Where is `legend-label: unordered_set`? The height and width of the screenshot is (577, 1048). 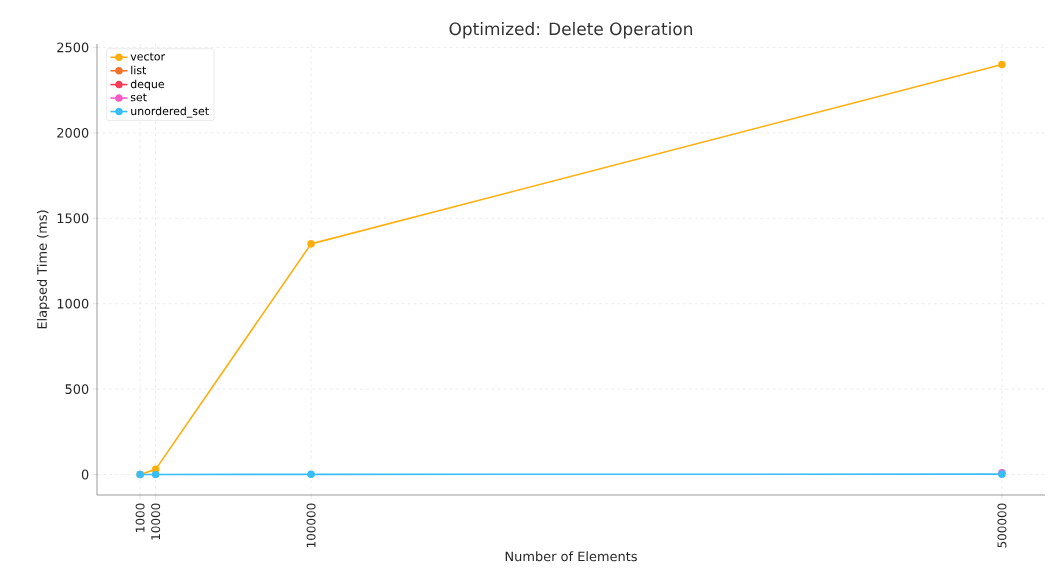 legend-label: unordered_set is located at coordinates (170, 112).